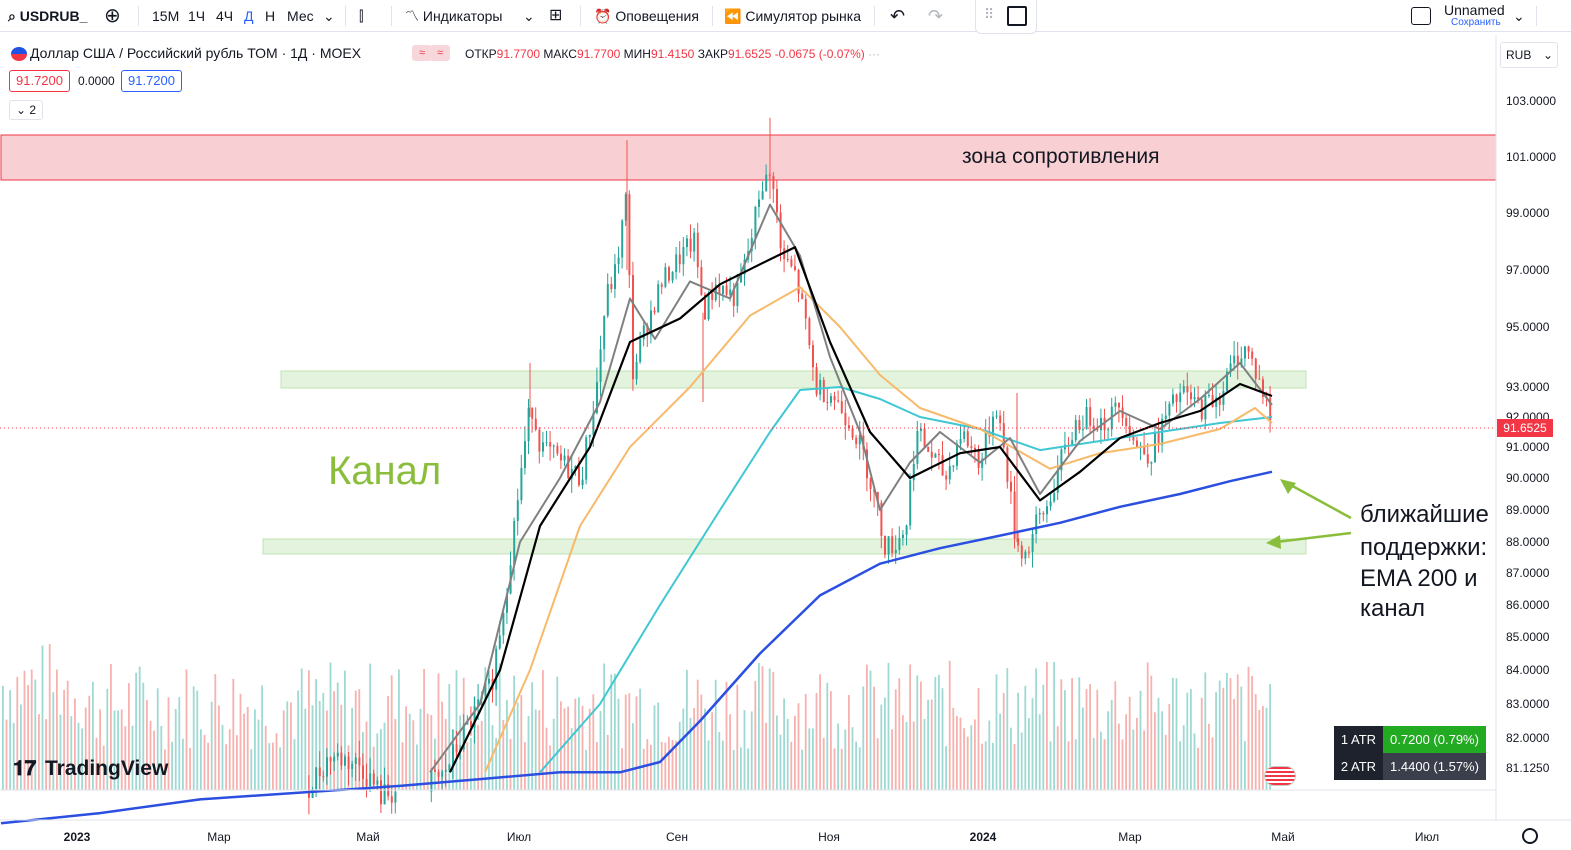 The height and width of the screenshot is (850, 1571). Describe the element at coordinates (270, 16) in the screenshot. I see `interval-1w: Н` at that location.